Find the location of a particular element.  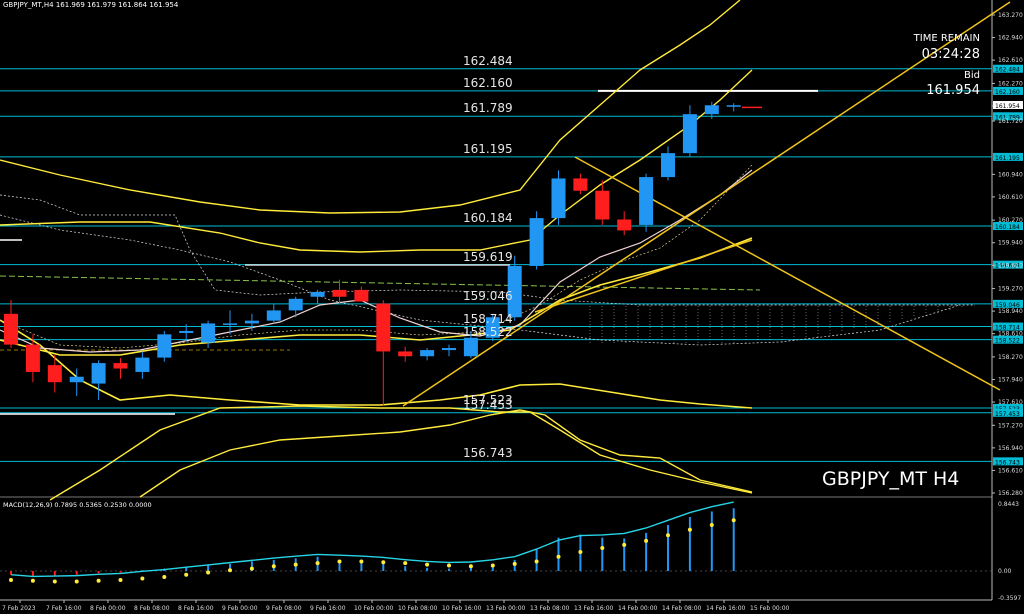

time-label: 7 Feb 2023 is located at coordinates (19, 608).